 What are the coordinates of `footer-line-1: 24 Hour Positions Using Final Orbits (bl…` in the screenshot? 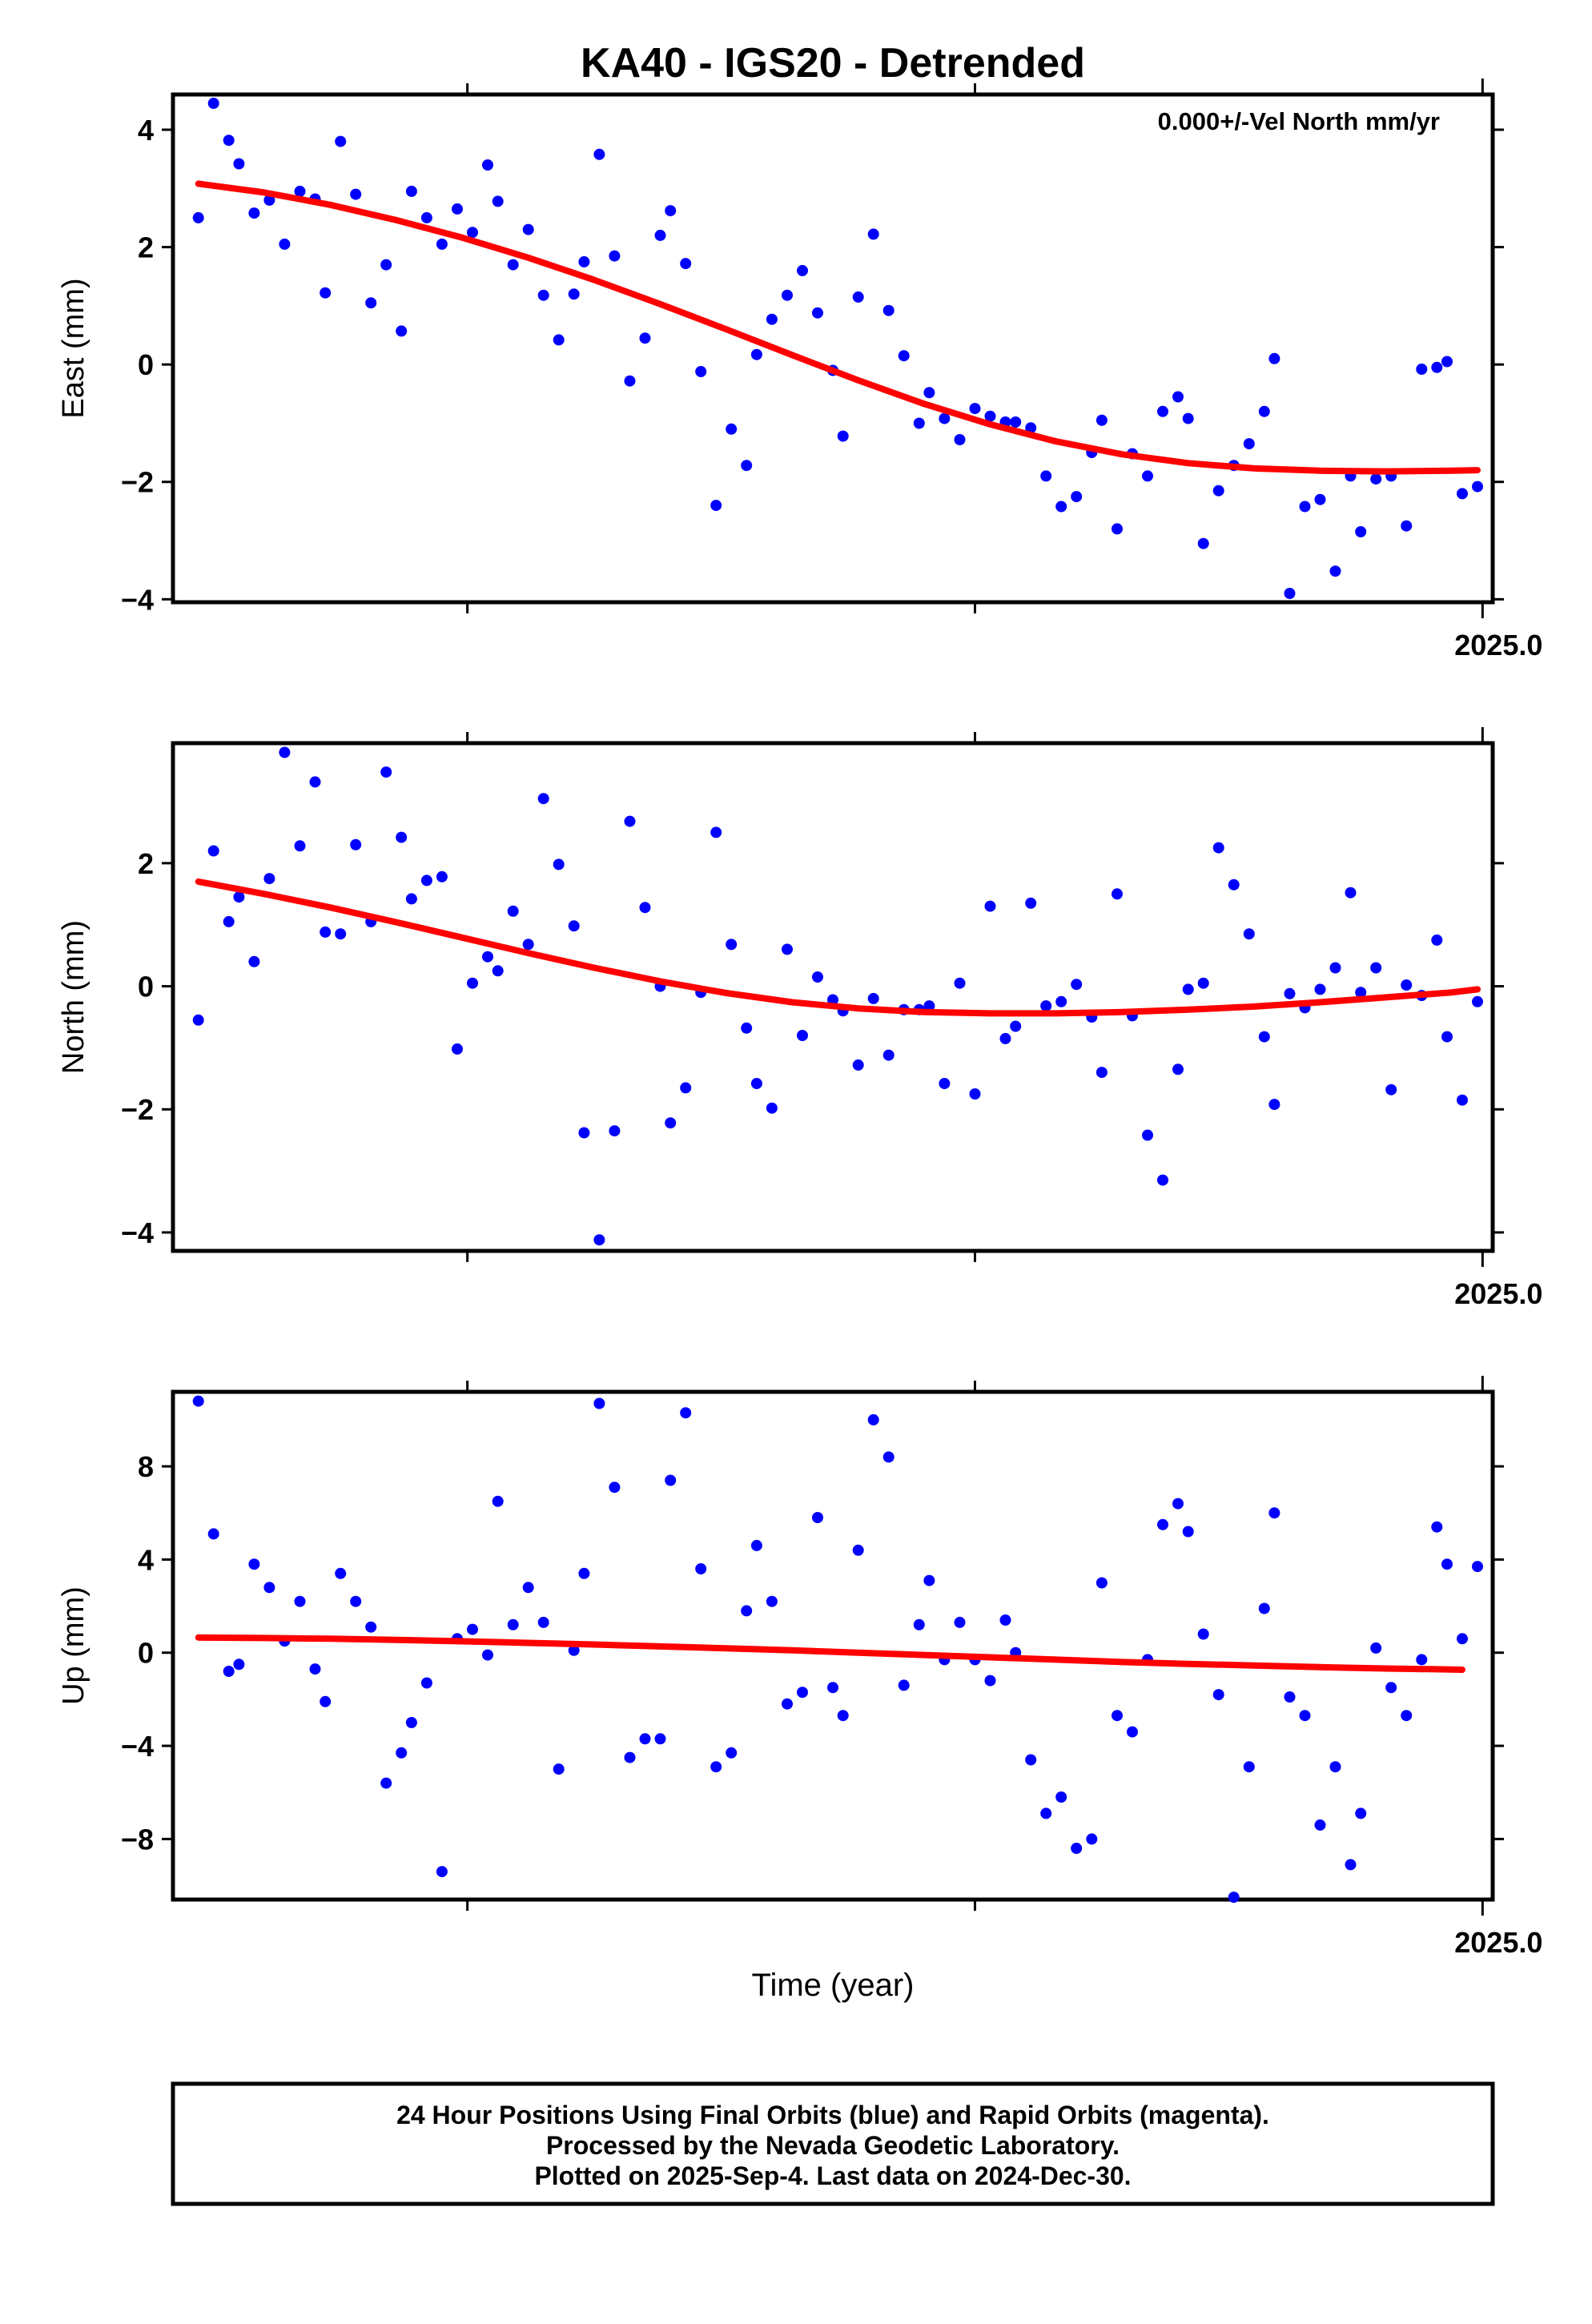 It's located at (832, 2115).